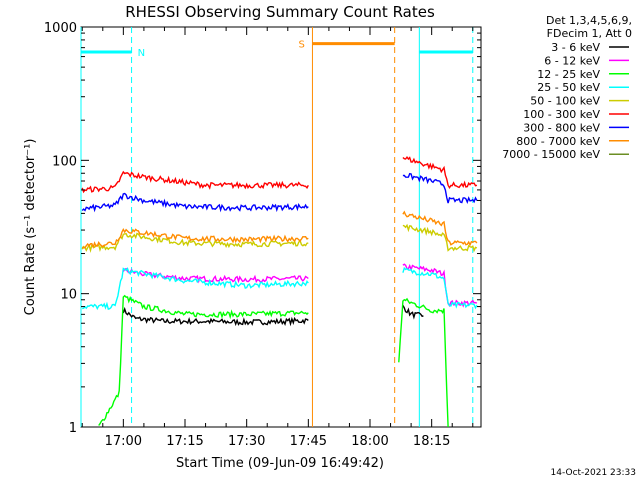  Describe the element at coordinates (68, 295) in the screenshot. I see `y-tick-label-10: 10` at that location.